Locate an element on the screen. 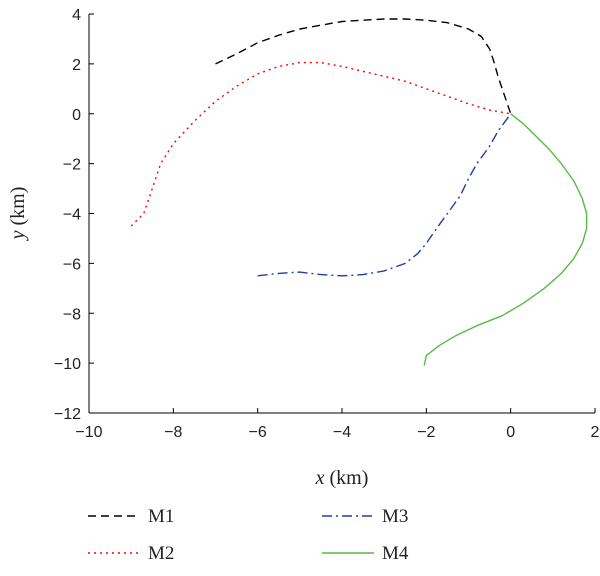  y-tick-label: −4 is located at coordinates (72, 215).